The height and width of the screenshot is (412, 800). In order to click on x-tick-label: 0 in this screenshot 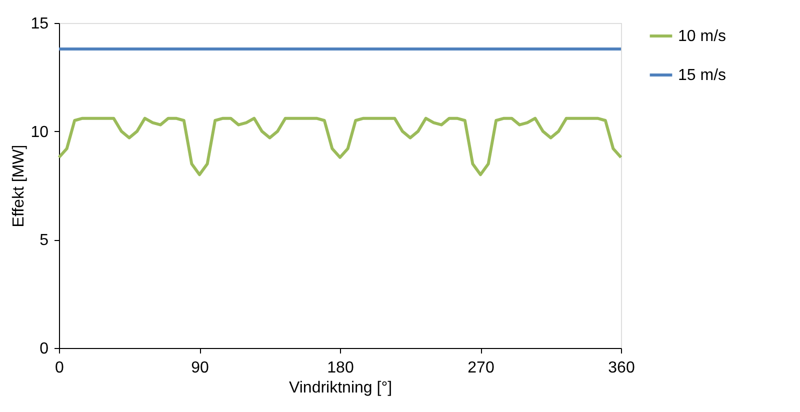, I will do `click(59, 368)`.